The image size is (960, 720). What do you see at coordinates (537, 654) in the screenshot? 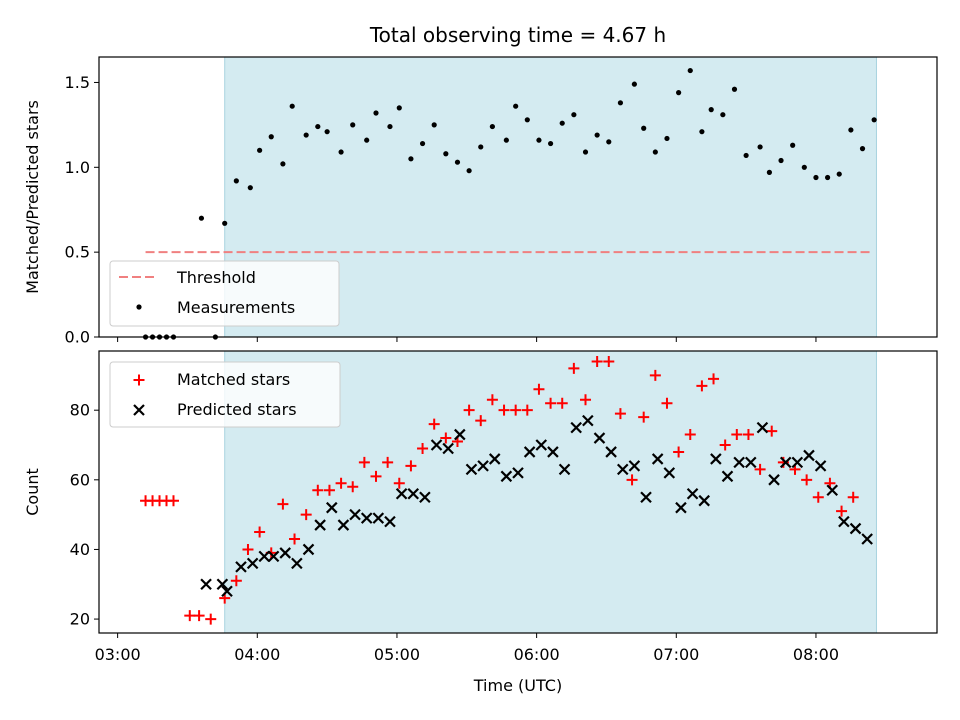
I see `x-tick-label: 06:00` at bounding box center [537, 654].